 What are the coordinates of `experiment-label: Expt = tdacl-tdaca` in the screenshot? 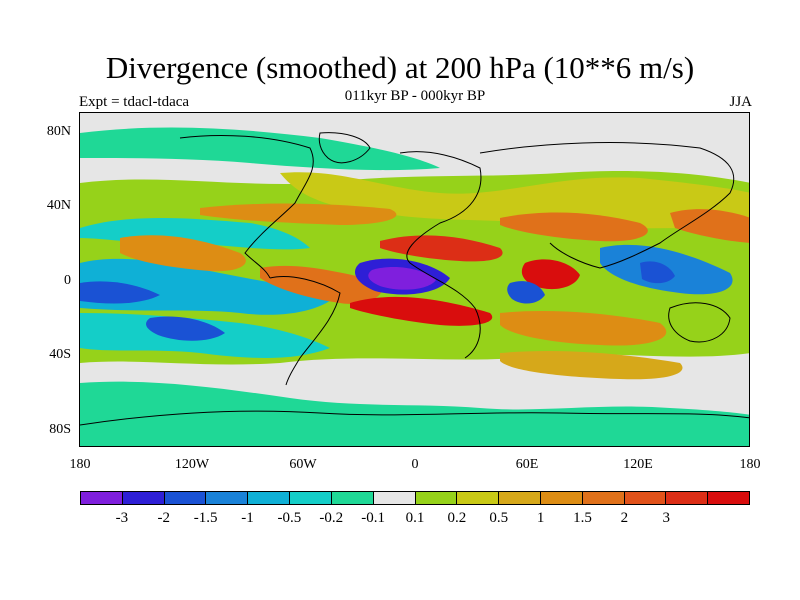 It's located at (134, 102).